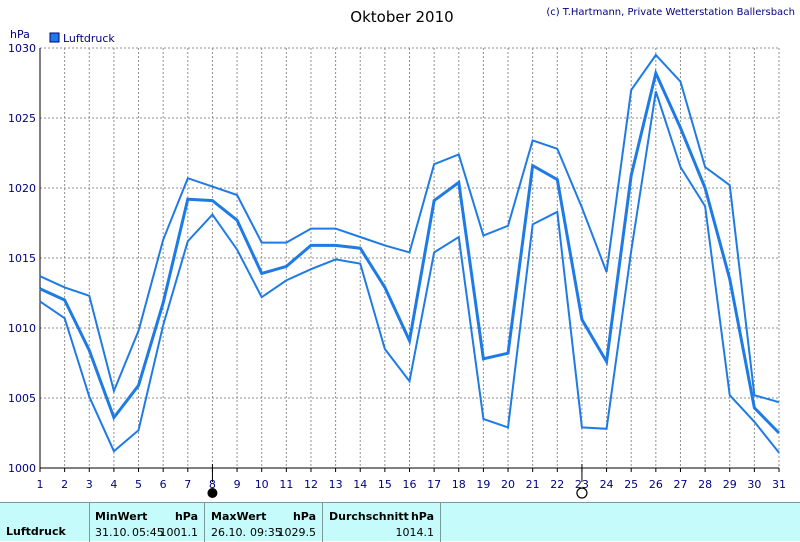 This screenshot has height=542, width=800. I want to click on max-time: 09:35, so click(266, 532).